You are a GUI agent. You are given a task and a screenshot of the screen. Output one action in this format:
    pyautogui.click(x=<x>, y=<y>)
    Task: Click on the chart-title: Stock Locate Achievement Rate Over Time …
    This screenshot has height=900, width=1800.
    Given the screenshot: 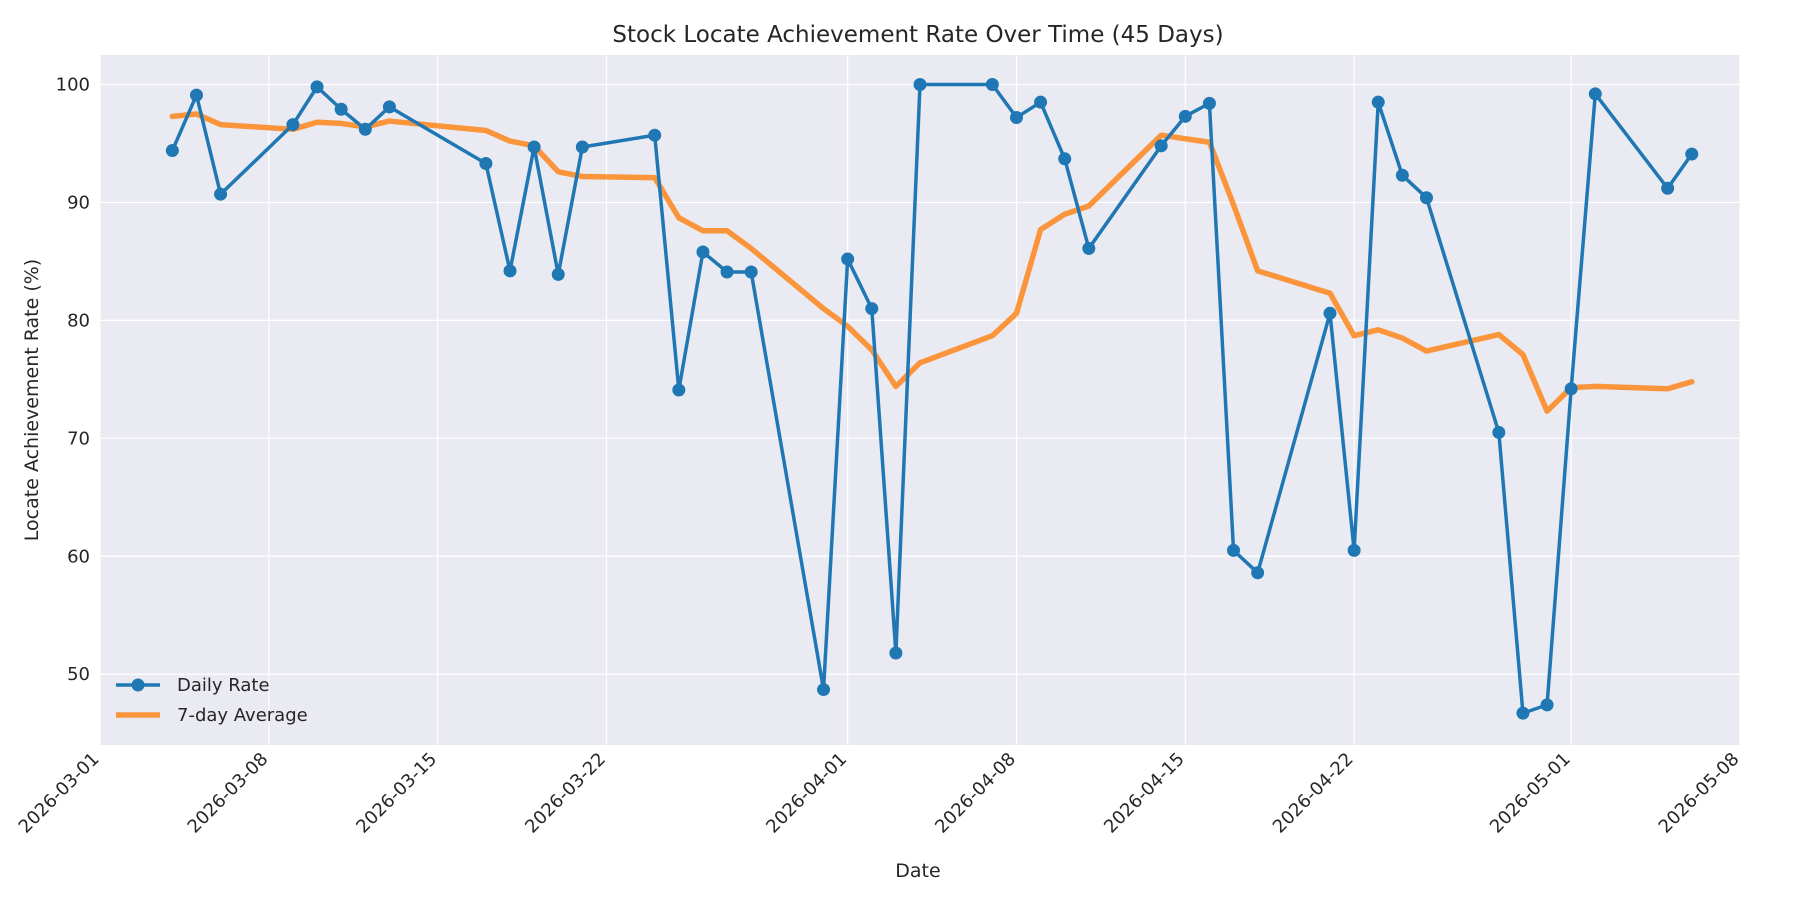 What is the action you would take?
    pyautogui.click(x=917, y=35)
    